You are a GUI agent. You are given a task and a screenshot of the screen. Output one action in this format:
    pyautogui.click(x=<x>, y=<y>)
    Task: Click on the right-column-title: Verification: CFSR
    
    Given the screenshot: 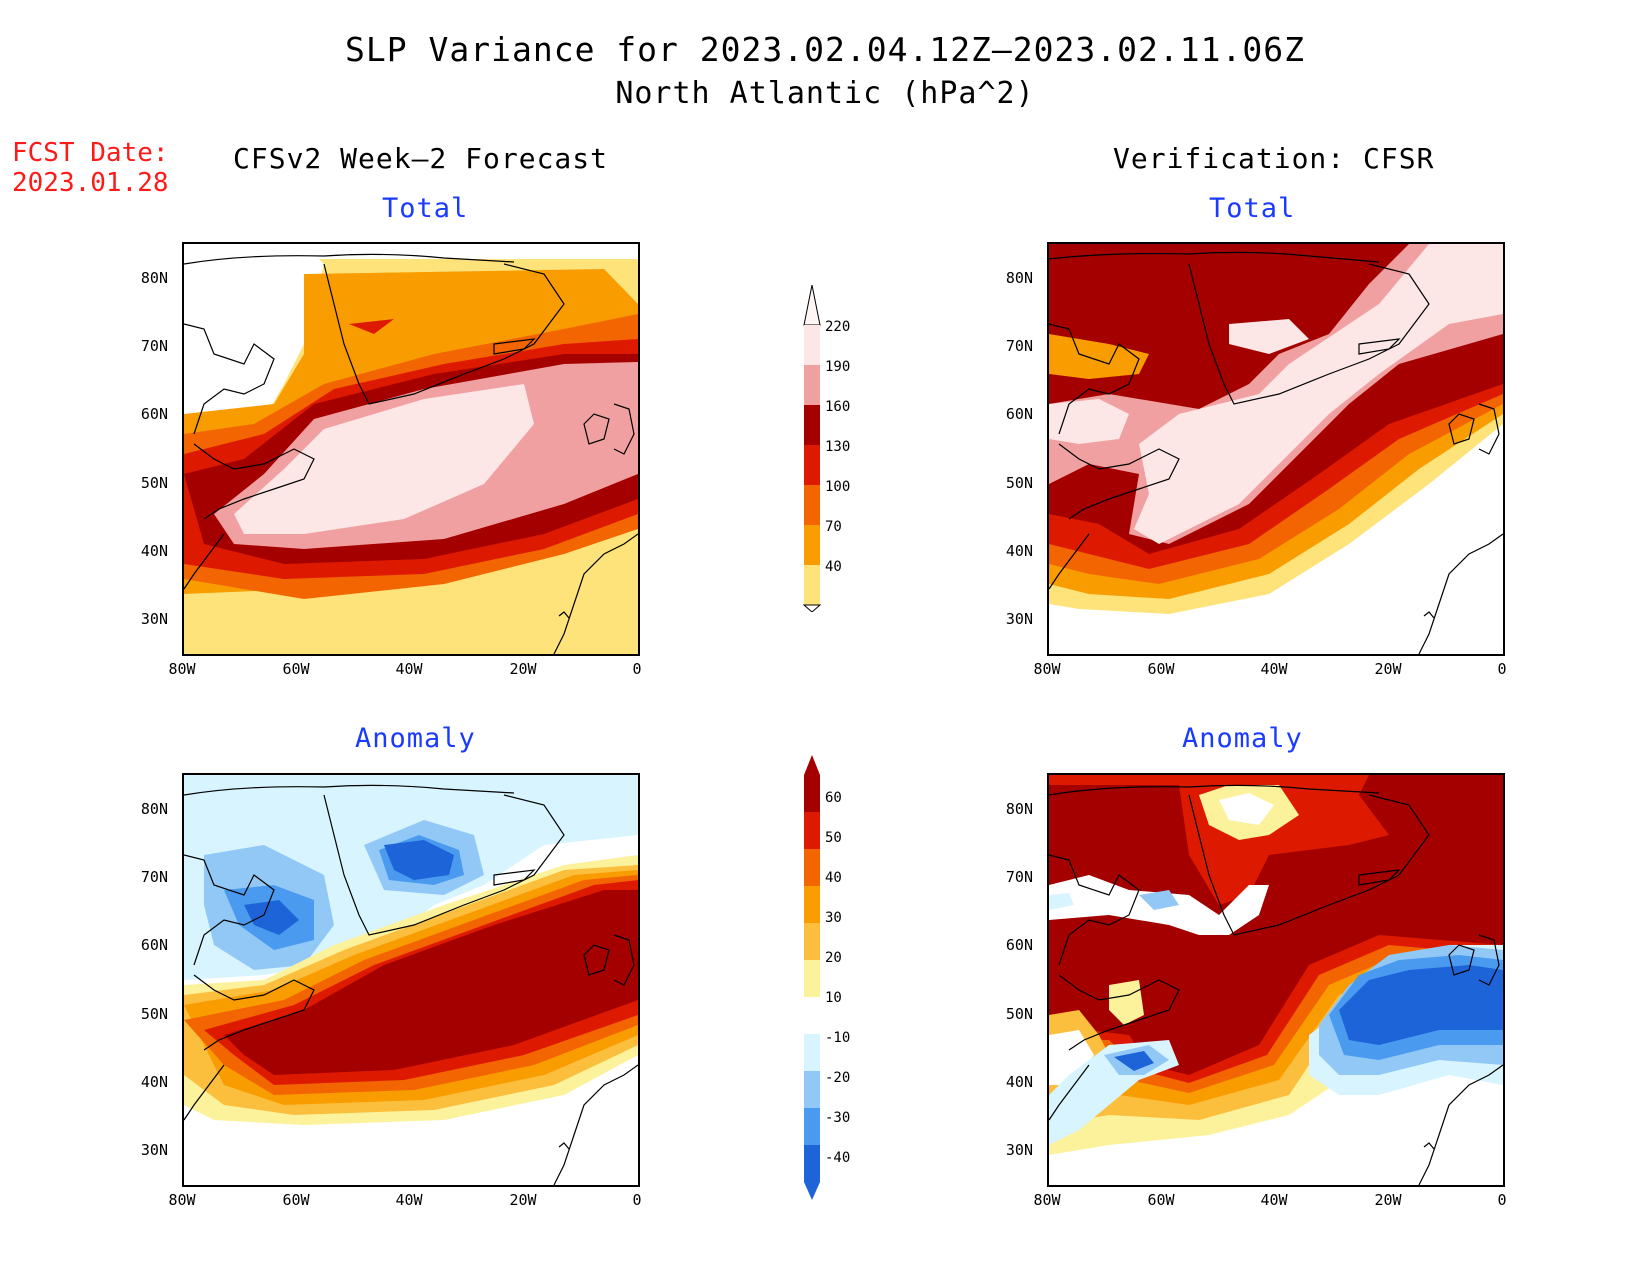 What is the action you would take?
    pyautogui.click(x=1274, y=158)
    